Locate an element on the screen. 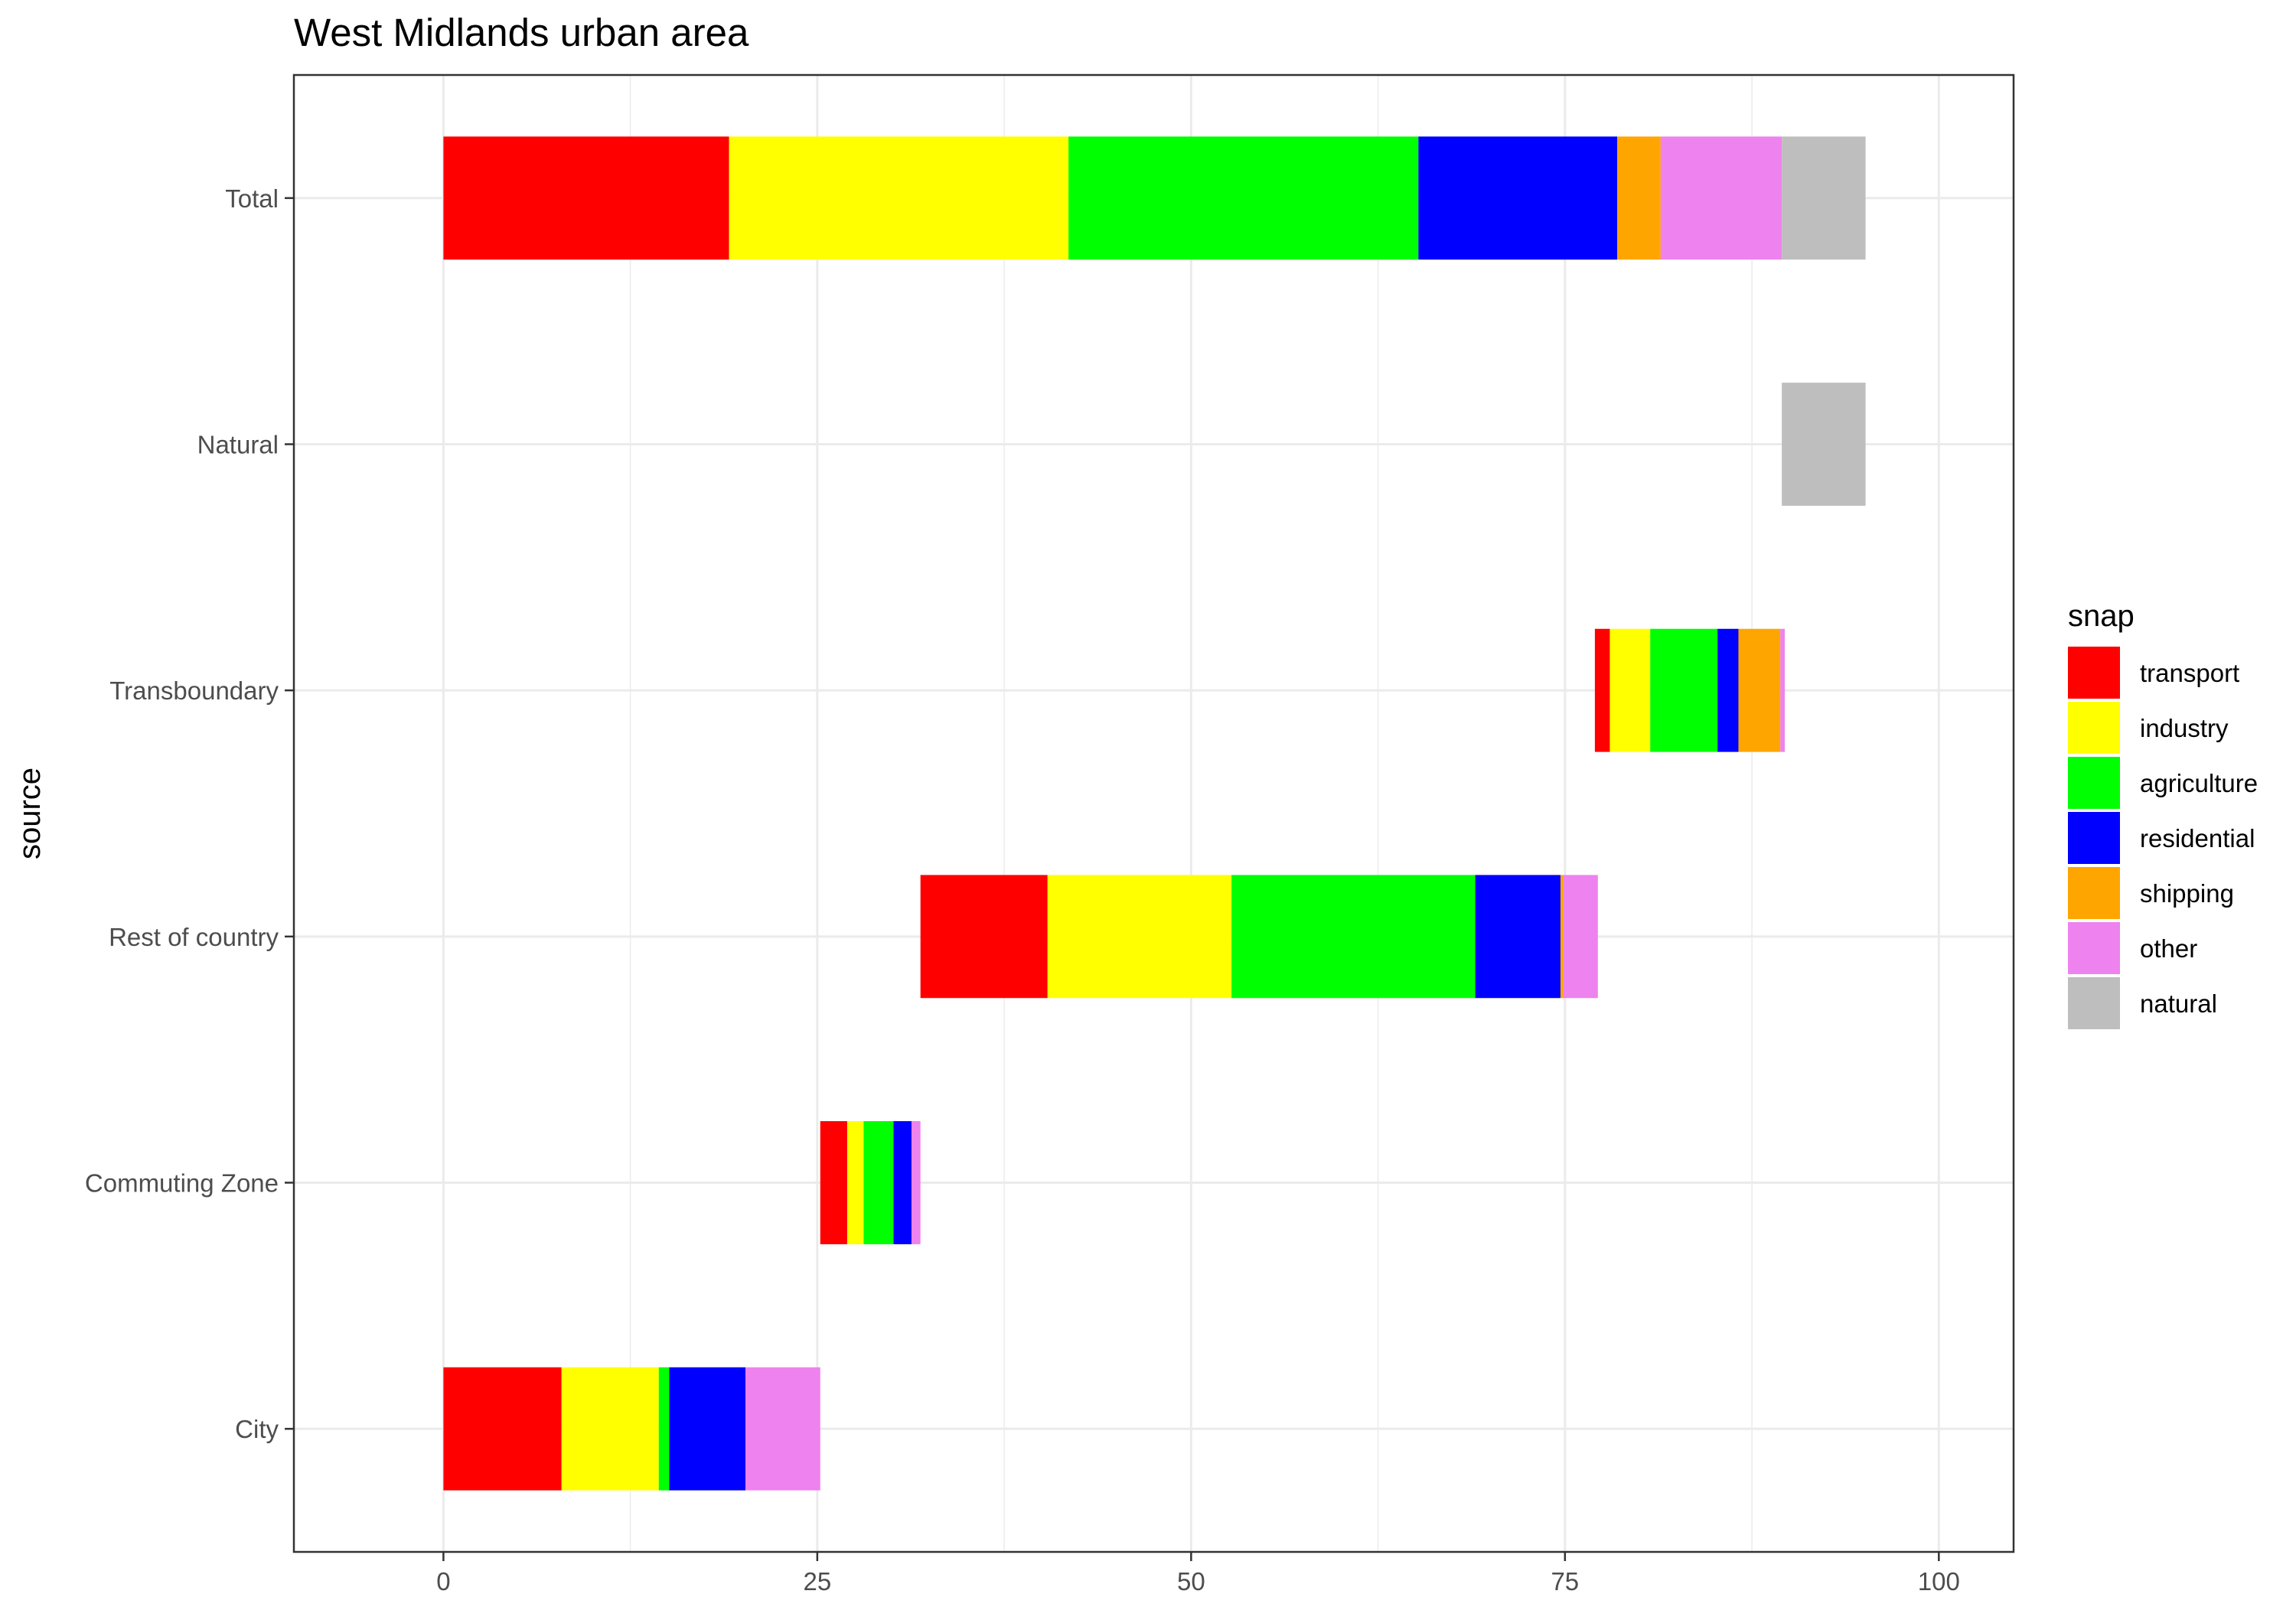 Image resolution: width=2296 pixels, height=1607 pixels. y-tick-label: Total is located at coordinates (252, 198).